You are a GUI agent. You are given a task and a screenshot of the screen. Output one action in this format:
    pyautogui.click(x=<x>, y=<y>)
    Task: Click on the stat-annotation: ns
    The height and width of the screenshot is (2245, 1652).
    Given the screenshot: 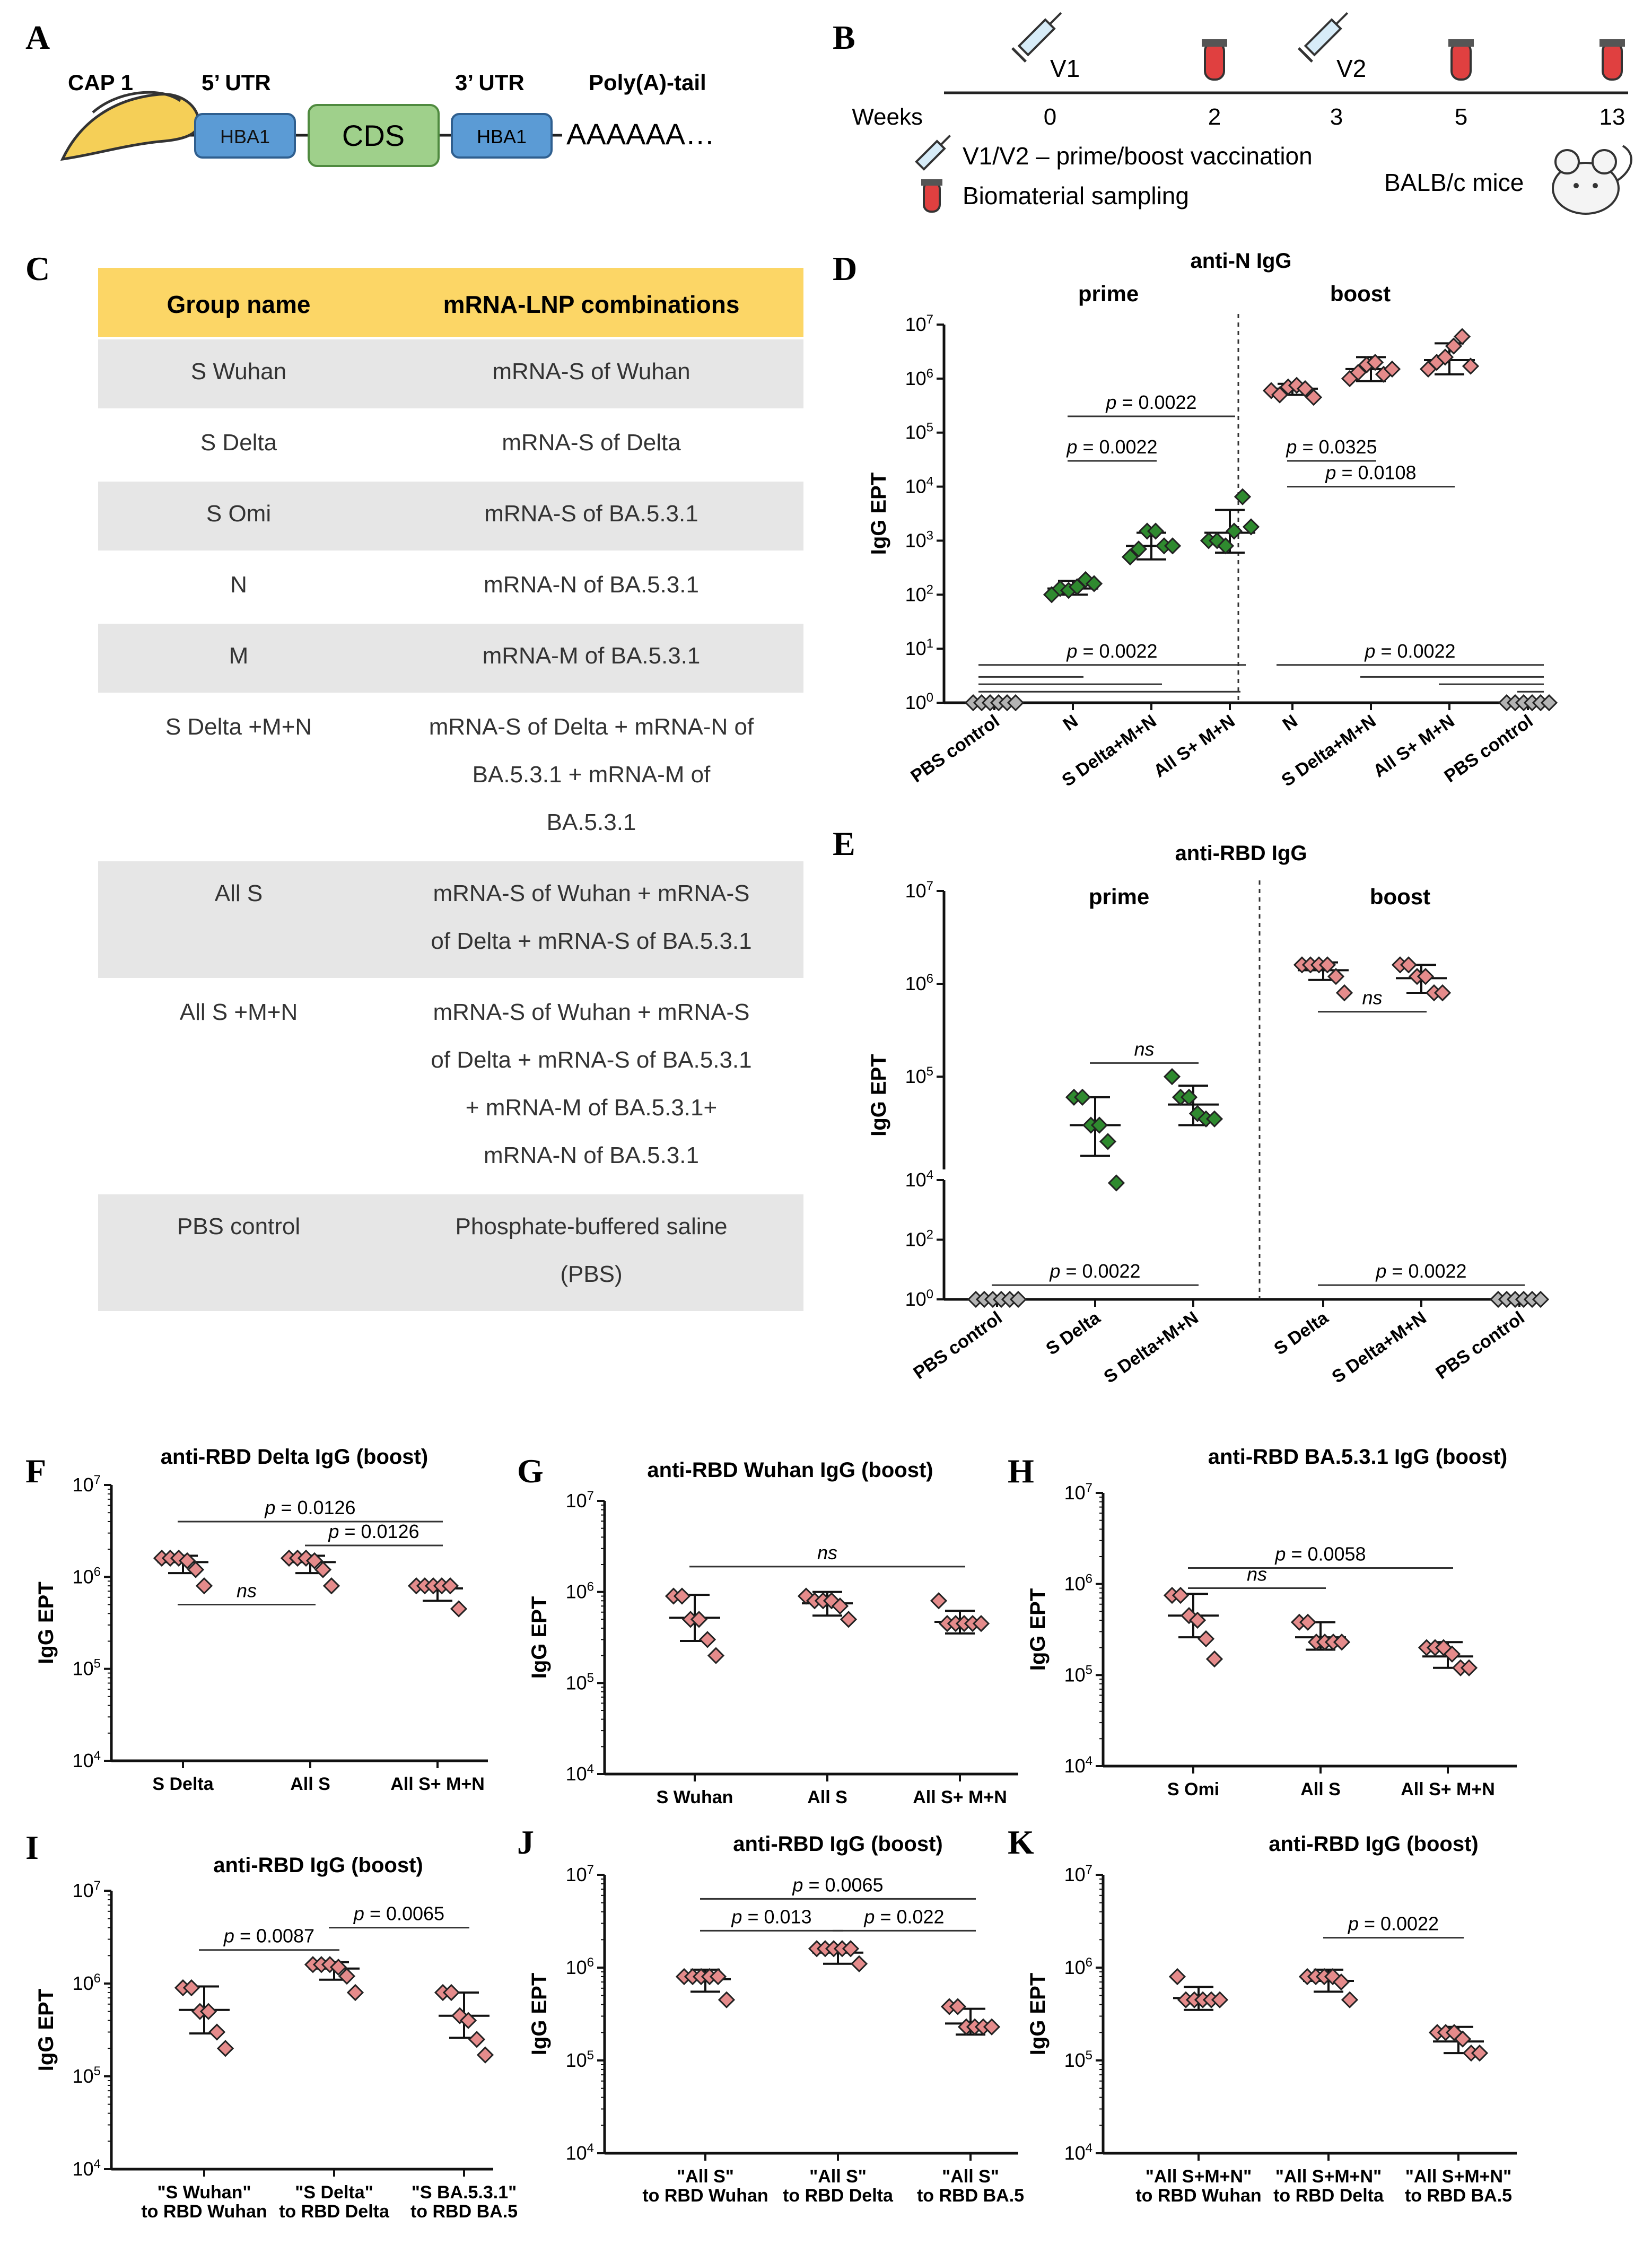 What is the action you would take?
    pyautogui.click(x=1145, y=1051)
    